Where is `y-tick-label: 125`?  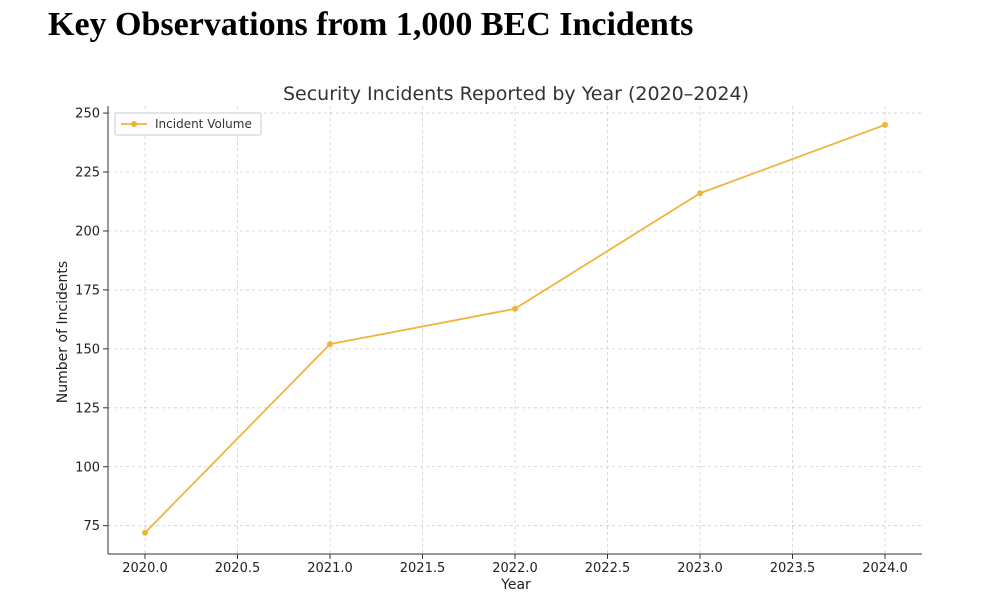 y-tick-label: 125 is located at coordinates (87, 408).